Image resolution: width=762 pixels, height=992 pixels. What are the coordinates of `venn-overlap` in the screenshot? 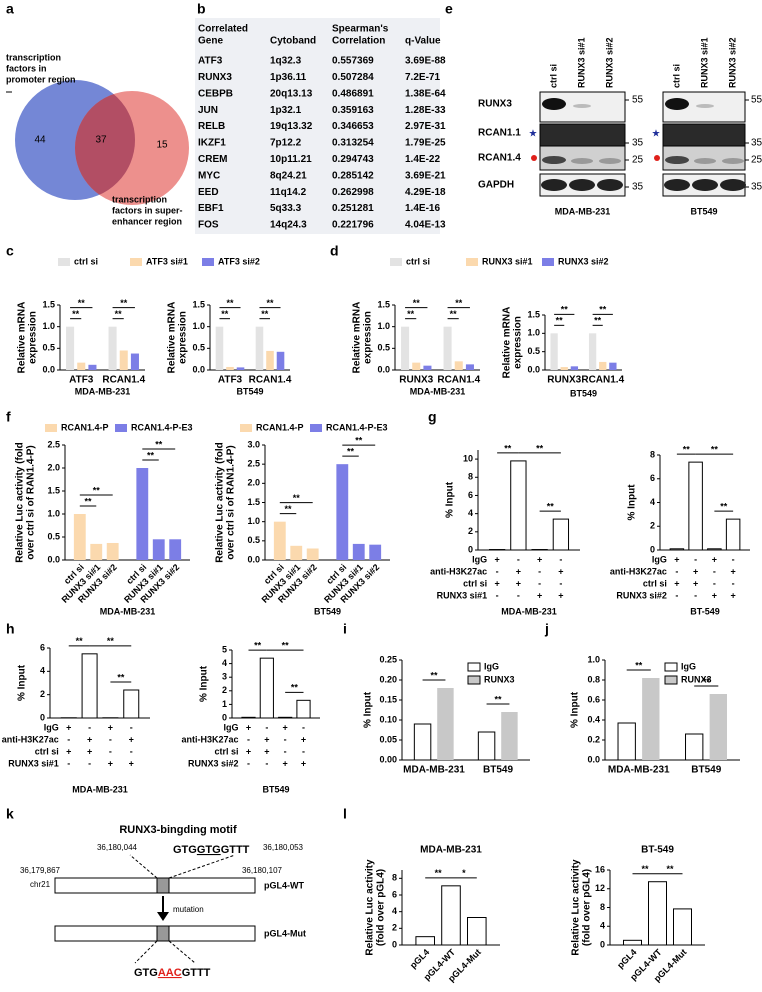 It's located at (105, 145).